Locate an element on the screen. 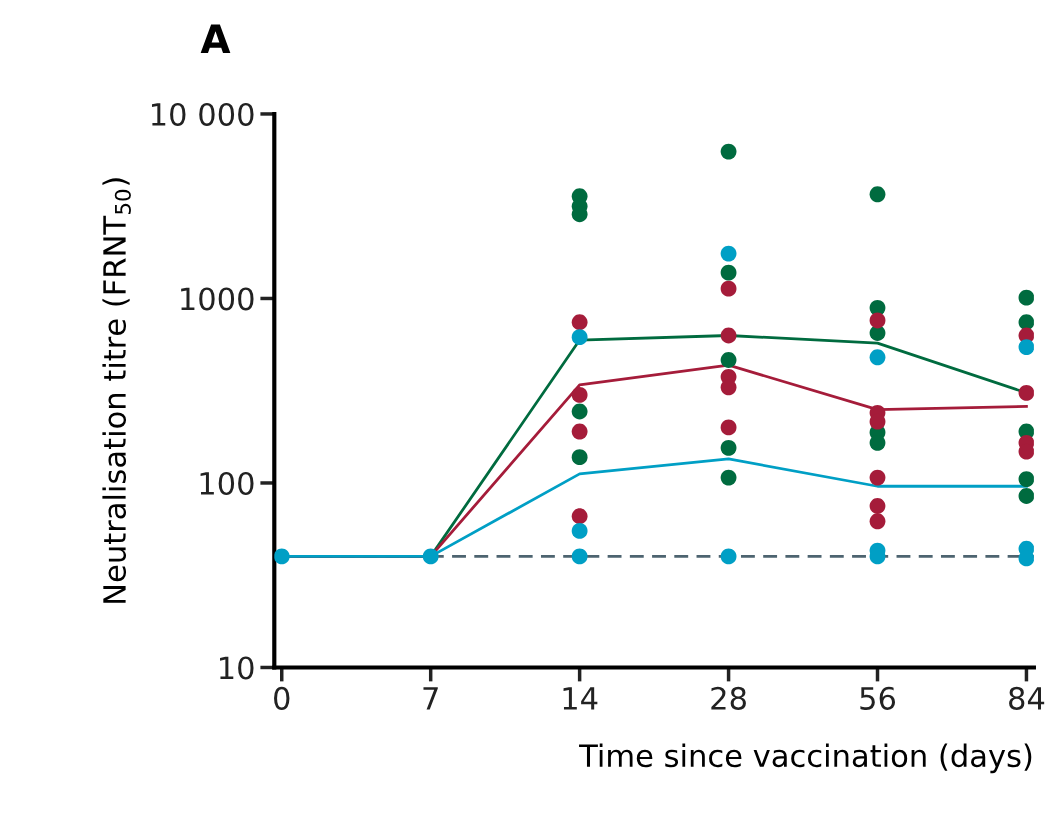  x-axis-title: Time since vaccination (days) is located at coordinates (805, 758).